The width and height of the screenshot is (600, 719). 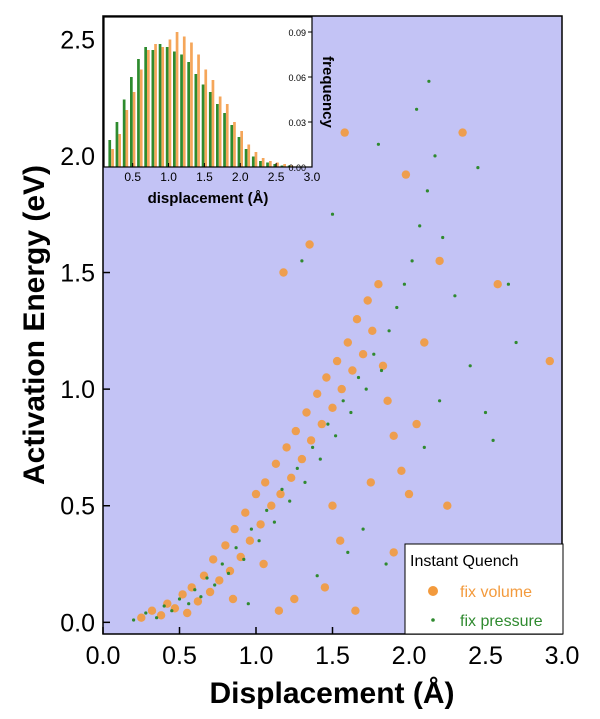 What do you see at coordinates (256, 656) in the screenshot?
I see `x-tick-label: 1.0` at bounding box center [256, 656].